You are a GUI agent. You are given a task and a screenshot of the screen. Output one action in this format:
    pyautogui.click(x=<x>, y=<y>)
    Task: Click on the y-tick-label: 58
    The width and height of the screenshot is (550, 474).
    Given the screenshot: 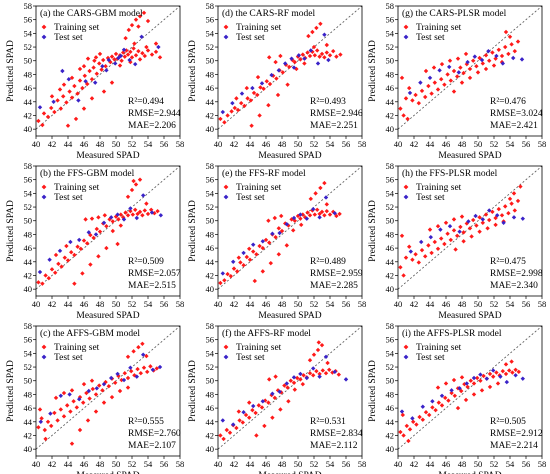 What is the action you would take?
    pyautogui.click(x=210, y=326)
    